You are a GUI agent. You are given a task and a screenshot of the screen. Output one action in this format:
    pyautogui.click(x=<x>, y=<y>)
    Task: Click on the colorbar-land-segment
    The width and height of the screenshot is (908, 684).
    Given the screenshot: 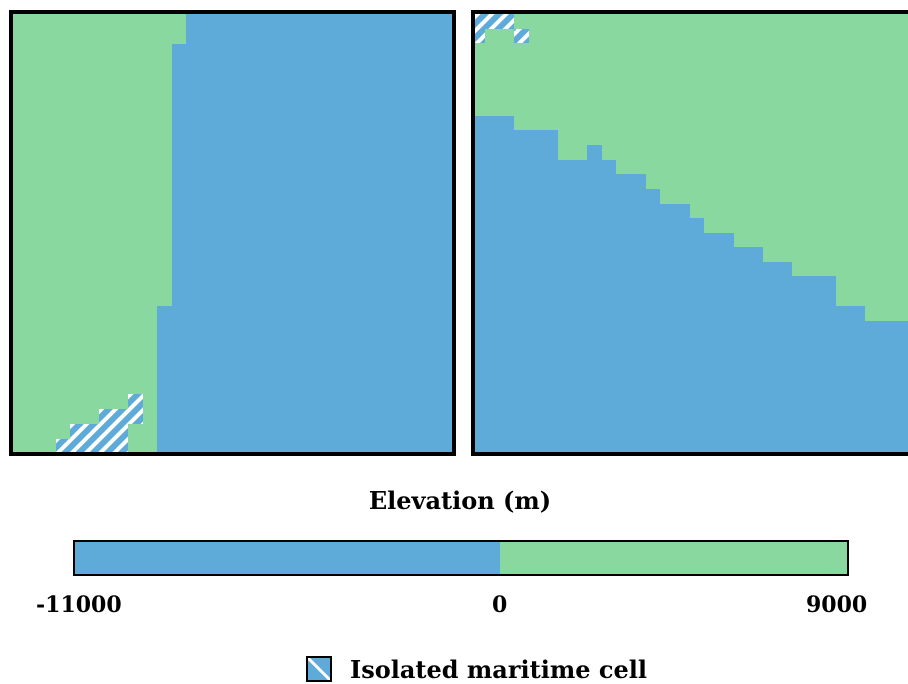 What is the action you would take?
    pyautogui.click(x=673, y=558)
    